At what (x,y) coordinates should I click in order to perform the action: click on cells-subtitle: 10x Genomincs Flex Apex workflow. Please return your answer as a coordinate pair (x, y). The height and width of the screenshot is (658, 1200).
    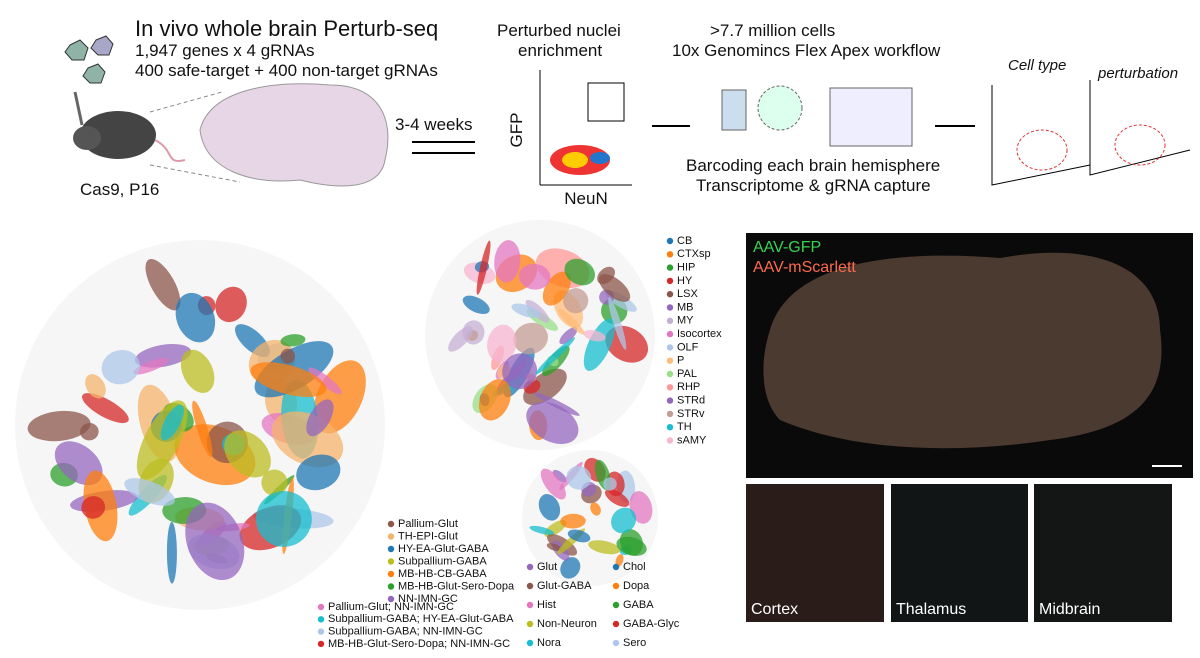
    Looking at the image, I should click on (806, 50).